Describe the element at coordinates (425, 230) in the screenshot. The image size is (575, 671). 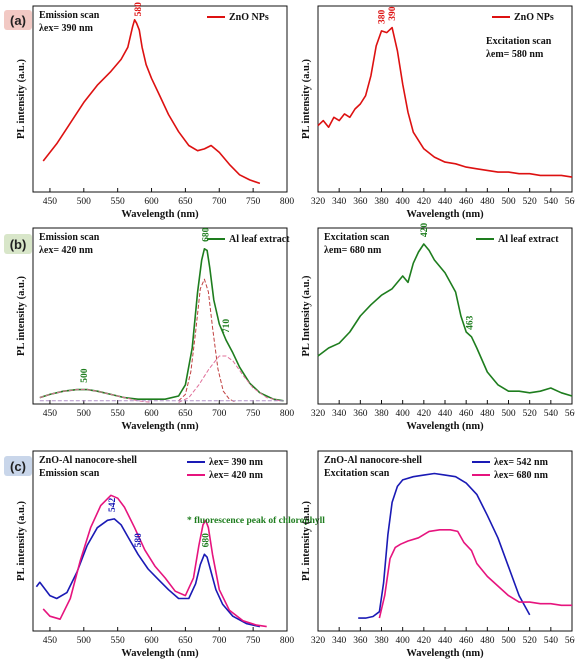
I see `peak-label-420: 420` at that location.